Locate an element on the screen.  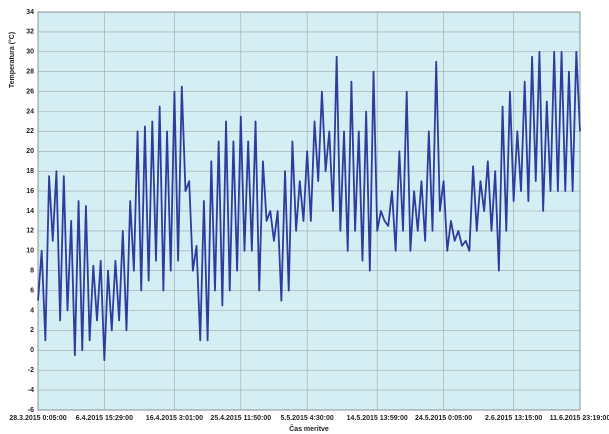
y-tick-label: 6 is located at coordinates (32, 290).